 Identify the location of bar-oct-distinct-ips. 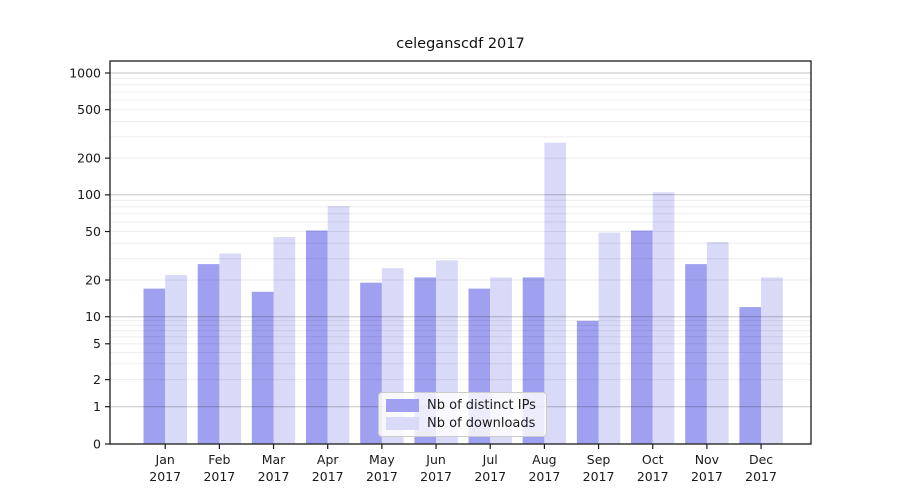
(642, 337).